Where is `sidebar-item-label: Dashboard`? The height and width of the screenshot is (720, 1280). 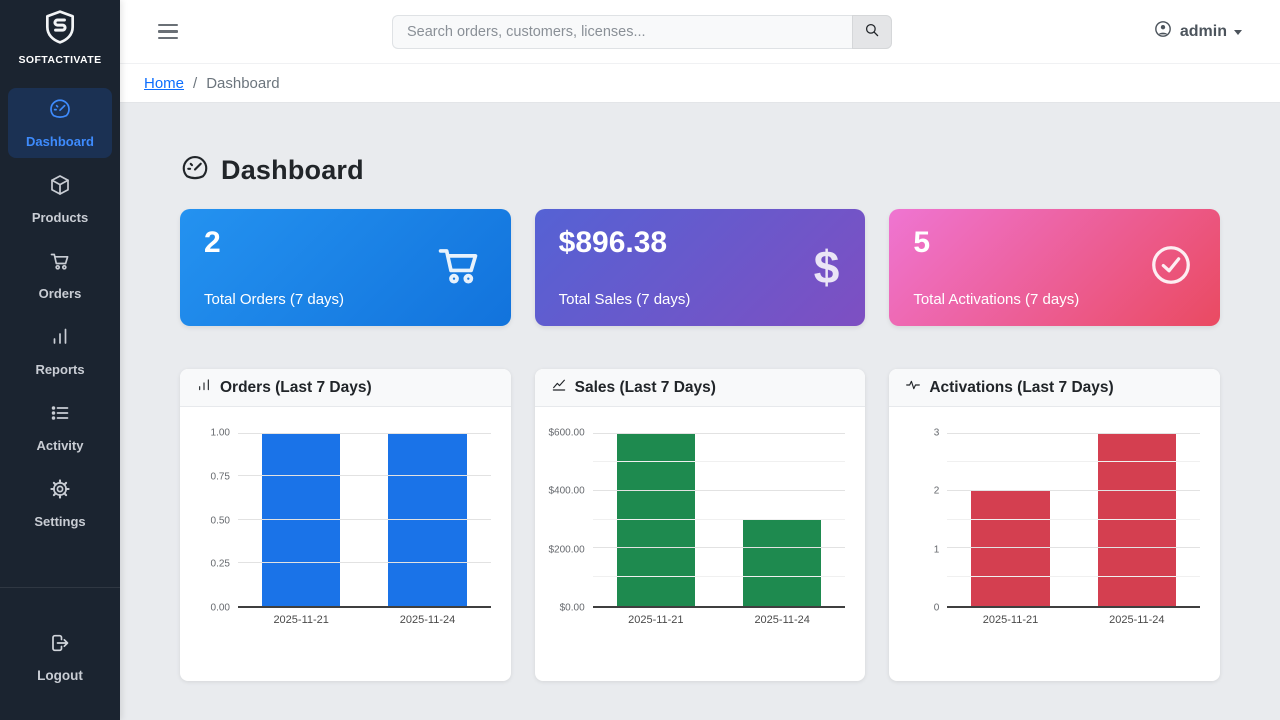
sidebar-item-label: Dashboard is located at coordinates (60, 141).